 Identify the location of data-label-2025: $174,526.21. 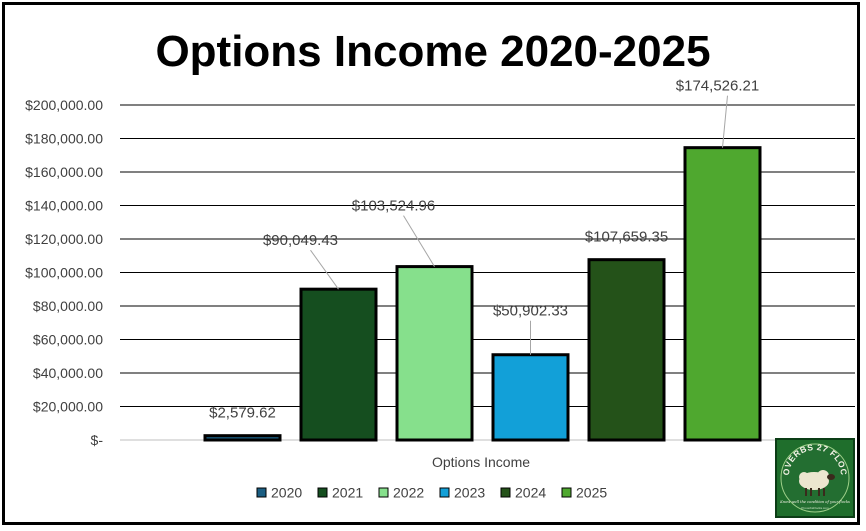
(717, 86).